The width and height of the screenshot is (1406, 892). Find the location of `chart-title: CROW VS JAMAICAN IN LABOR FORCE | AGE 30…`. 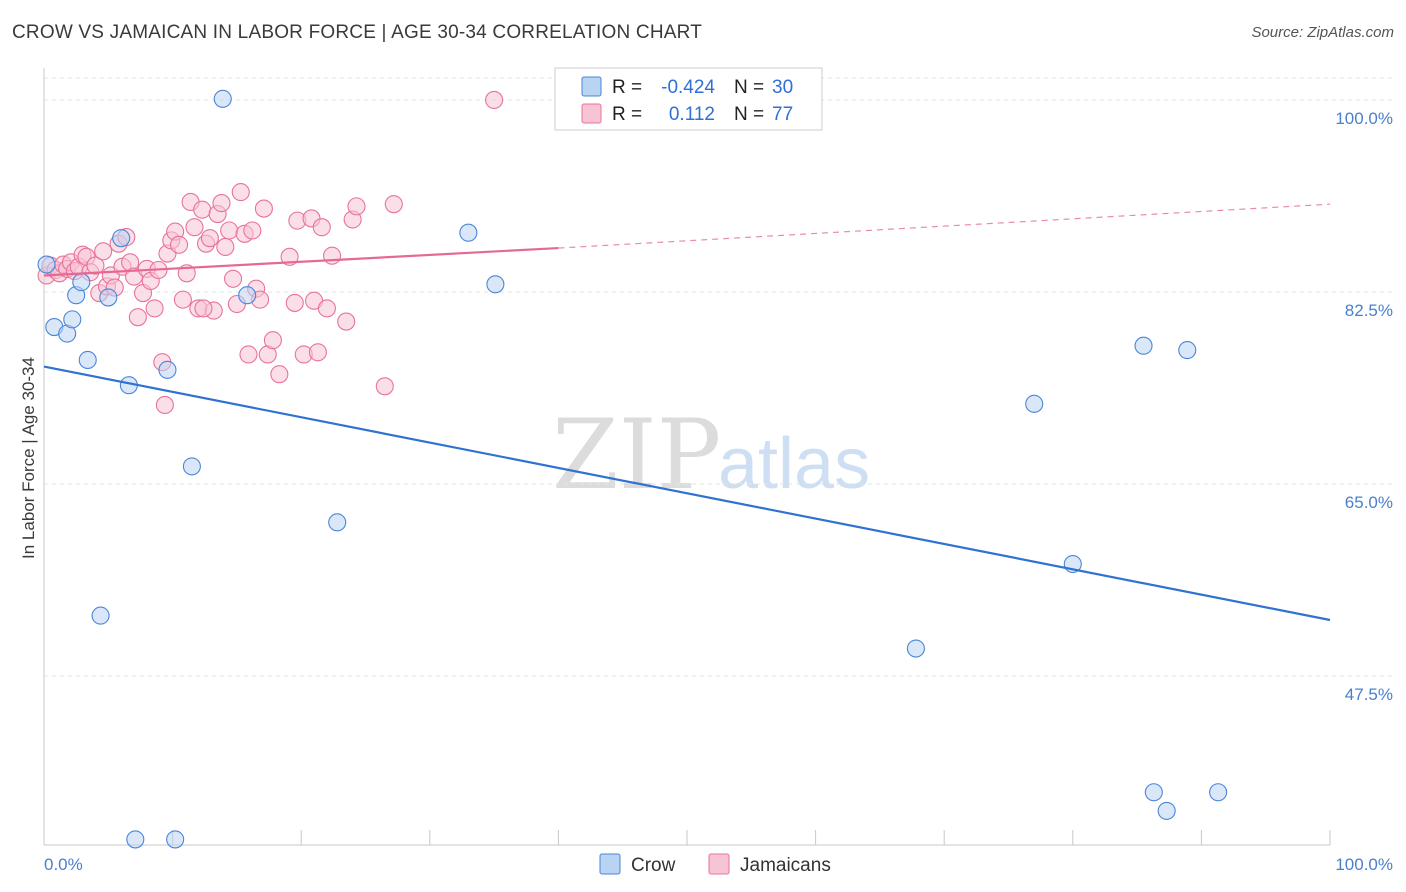

chart-title: CROW VS JAMAICAN IN LABOR FORCE | AGE 30… is located at coordinates (357, 32).